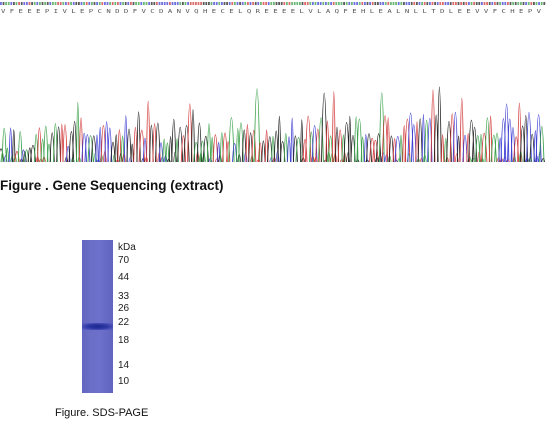 The height and width of the screenshot is (425, 546). I want to click on ladder-marker: 22, so click(124, 322).